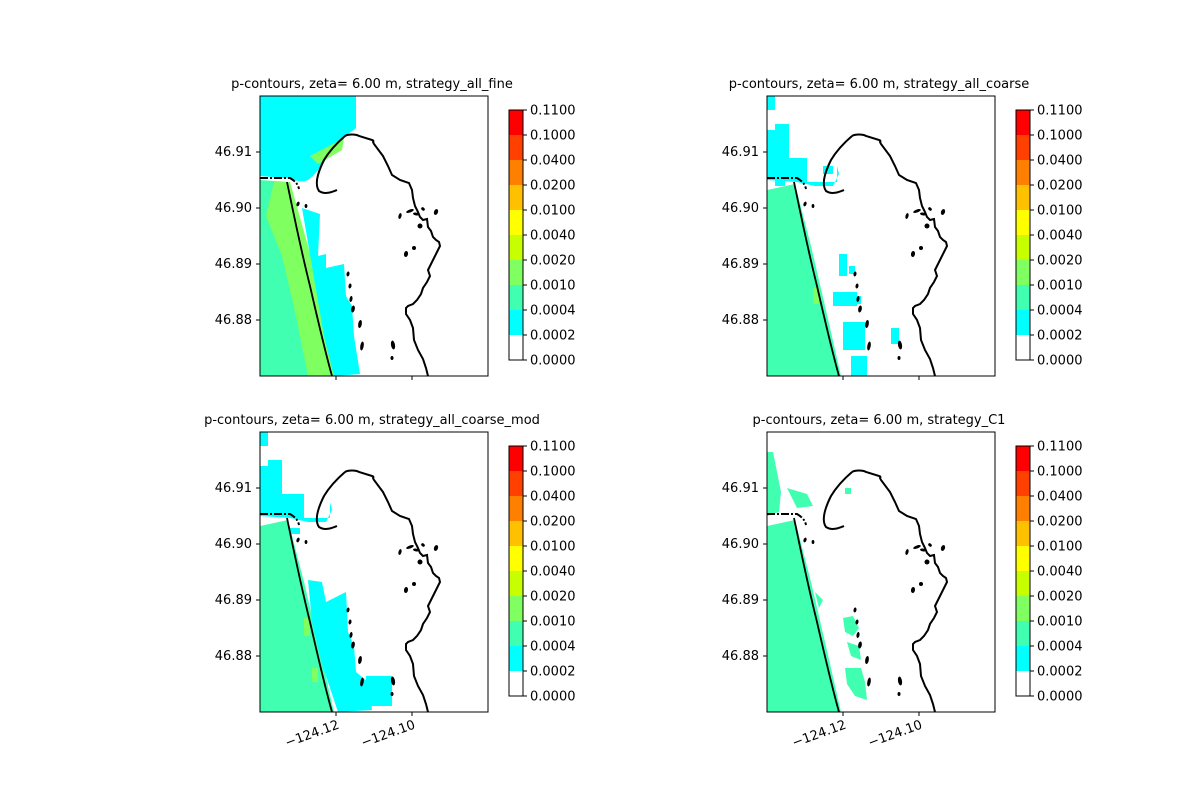  I want to click on channel-line, so click(309, 278).